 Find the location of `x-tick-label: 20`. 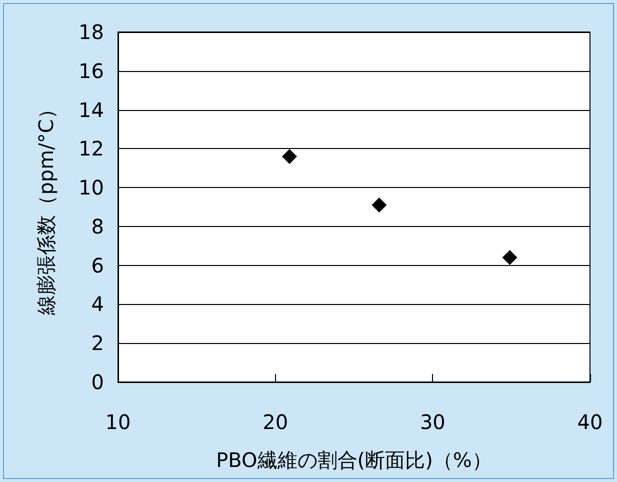

x-tick-label: 20 is located at coordinates (275, 422).